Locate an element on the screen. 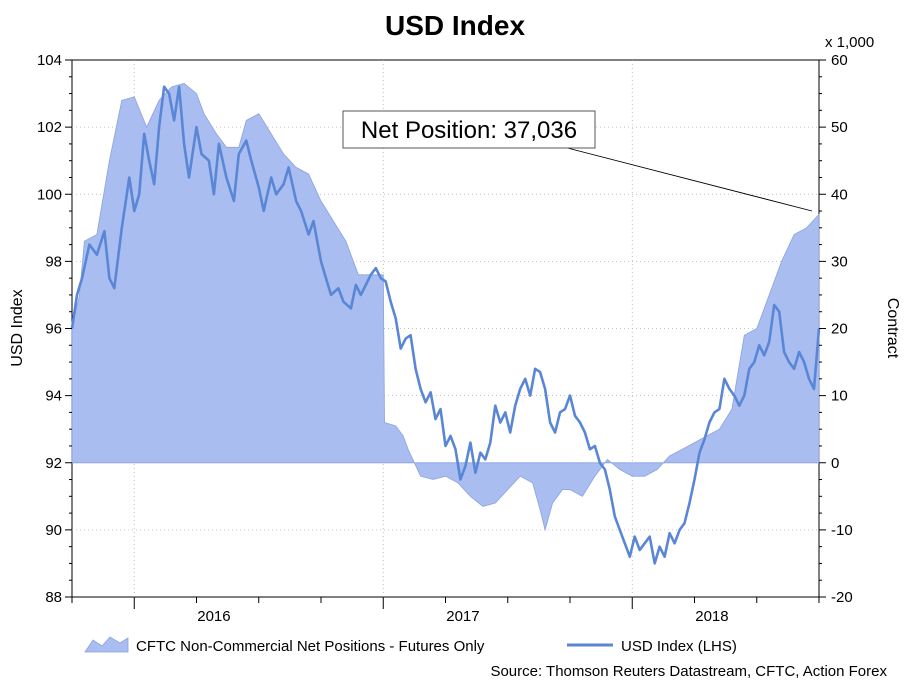  legend-label-usd-index: USD Index (LHS) is located at coordinates (679, 646).